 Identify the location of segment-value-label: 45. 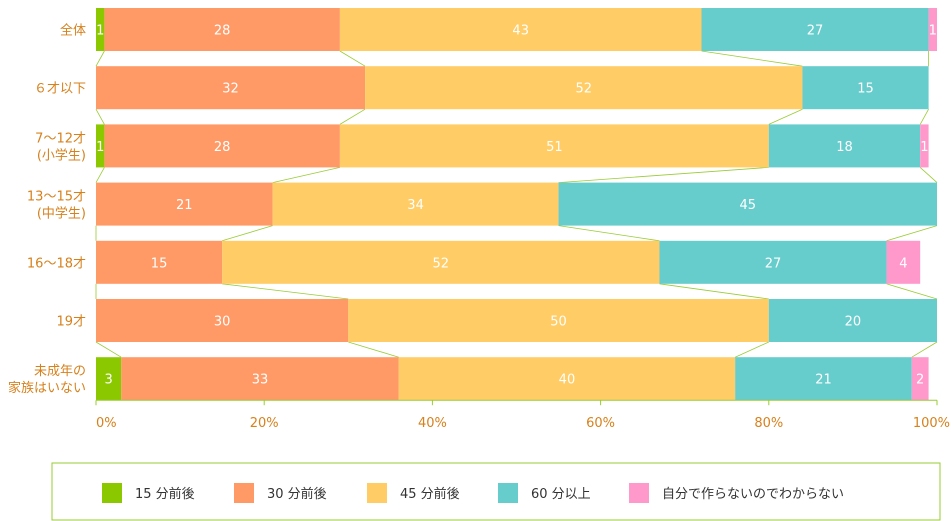
(748, 205).